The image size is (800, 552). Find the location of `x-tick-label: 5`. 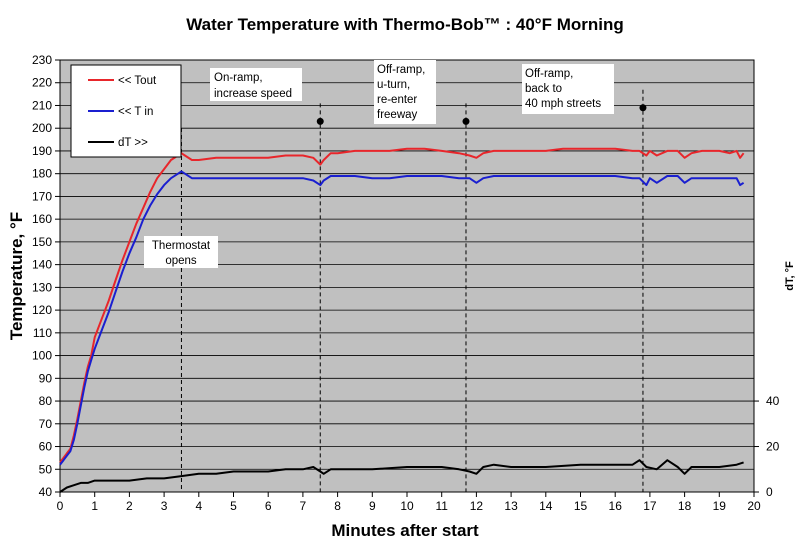

x-tick-label: 5 is located at coordinates (233, 506).